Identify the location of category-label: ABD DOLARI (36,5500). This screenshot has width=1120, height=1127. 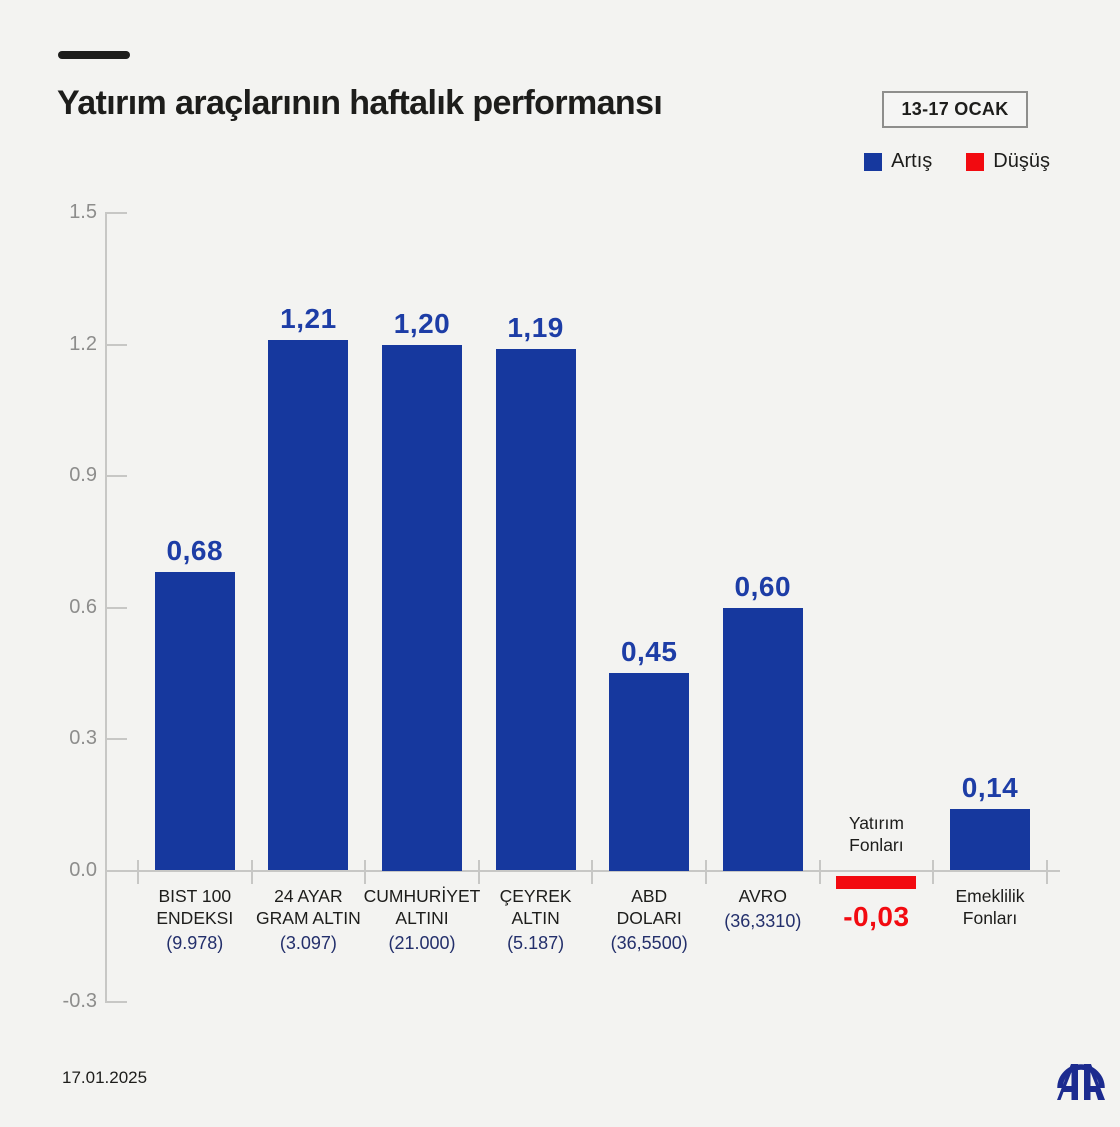
(649, 919).